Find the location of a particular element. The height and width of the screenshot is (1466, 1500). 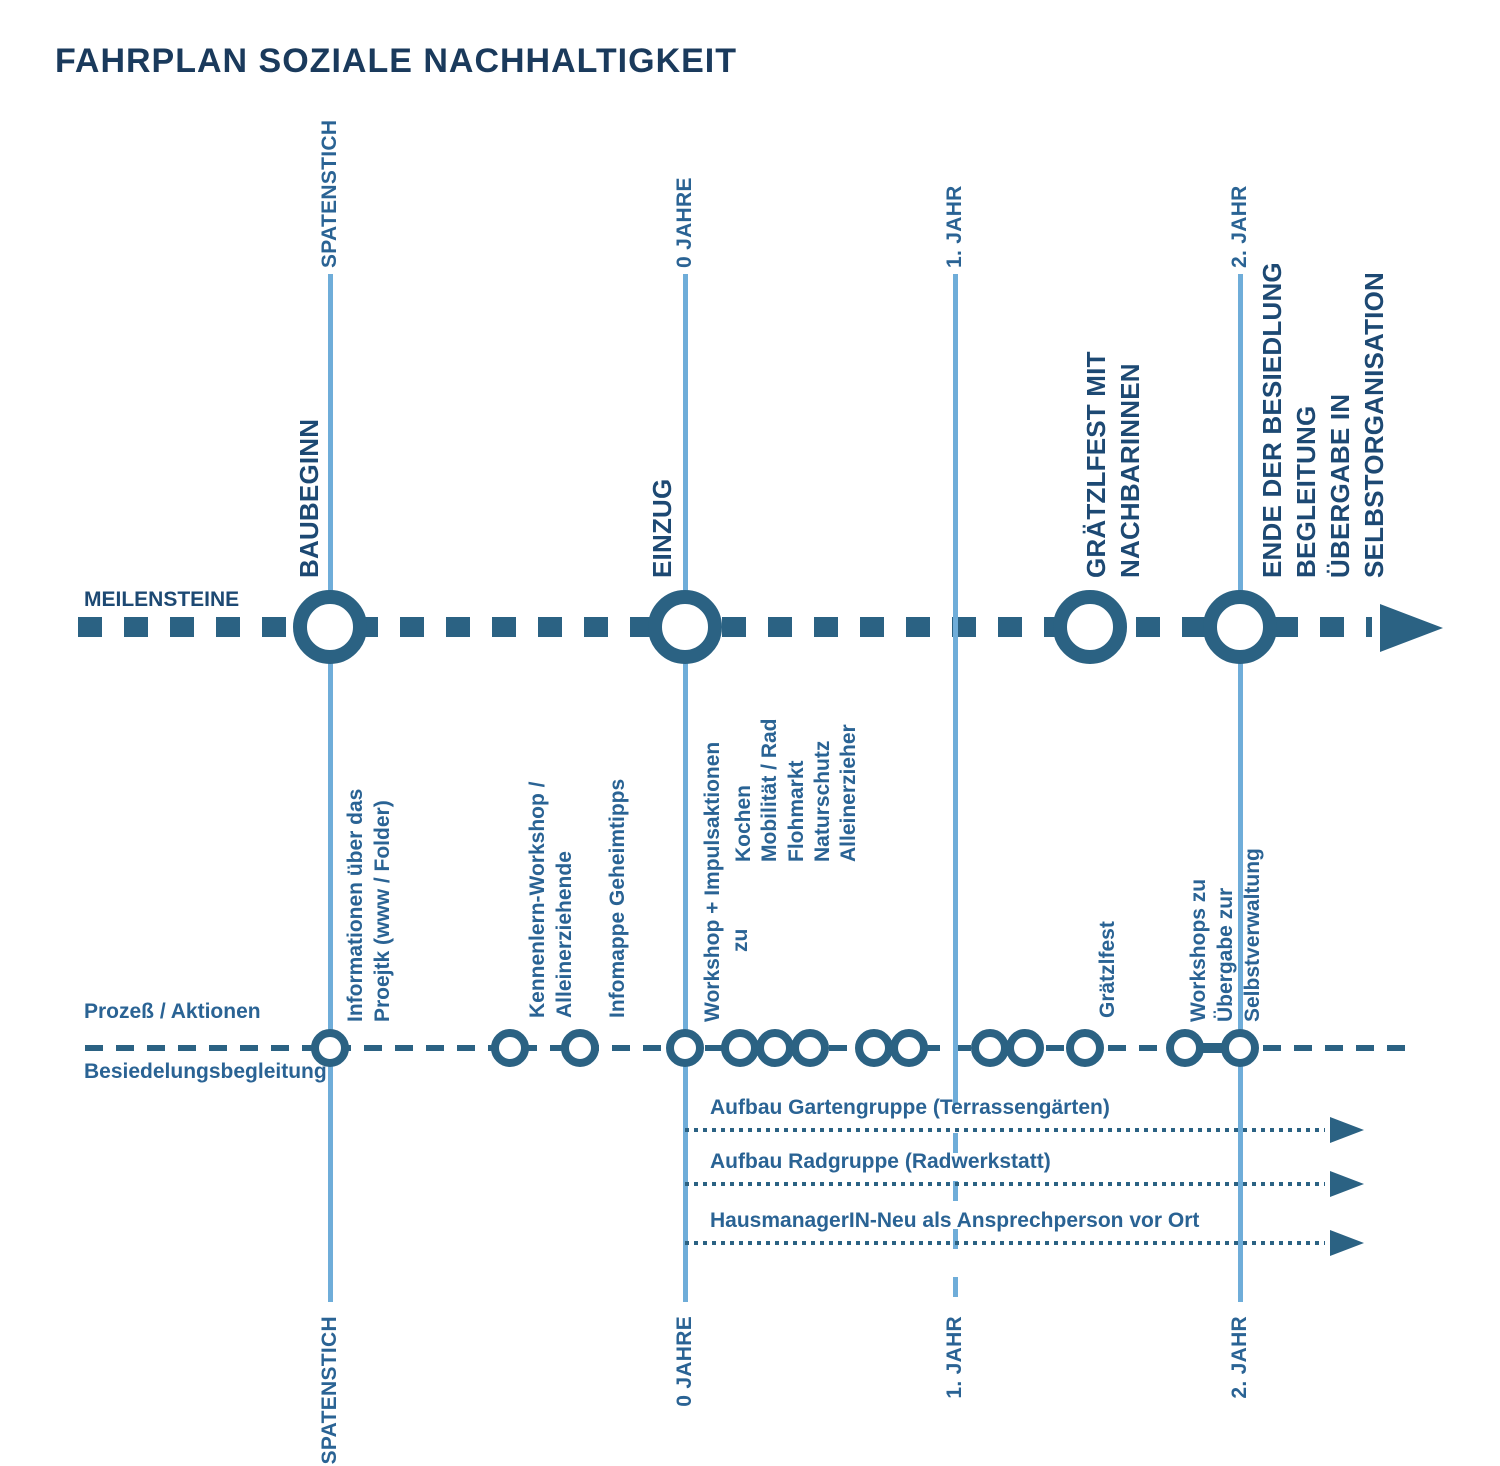

milestone-label: GRÄTZLFEST MIT NACHBARINNEN is located at coordinates (1113, 464).